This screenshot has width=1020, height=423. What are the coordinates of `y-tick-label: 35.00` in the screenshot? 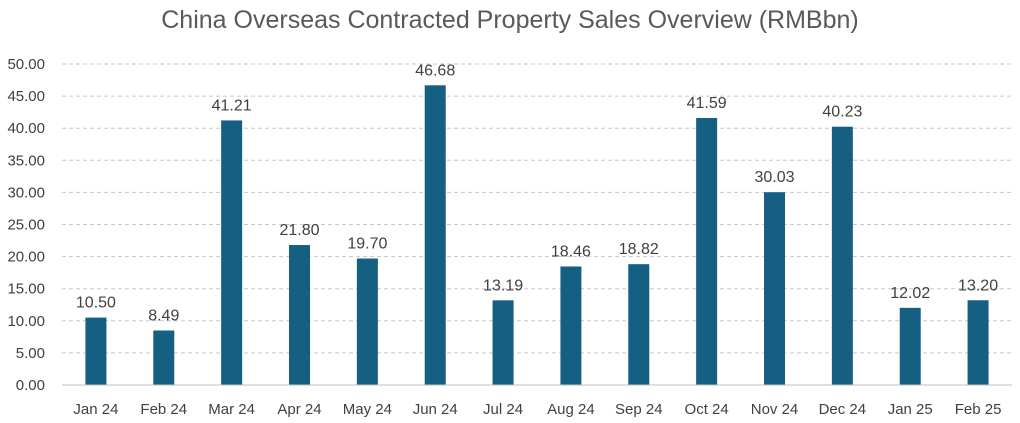 It's located at (26, 160).